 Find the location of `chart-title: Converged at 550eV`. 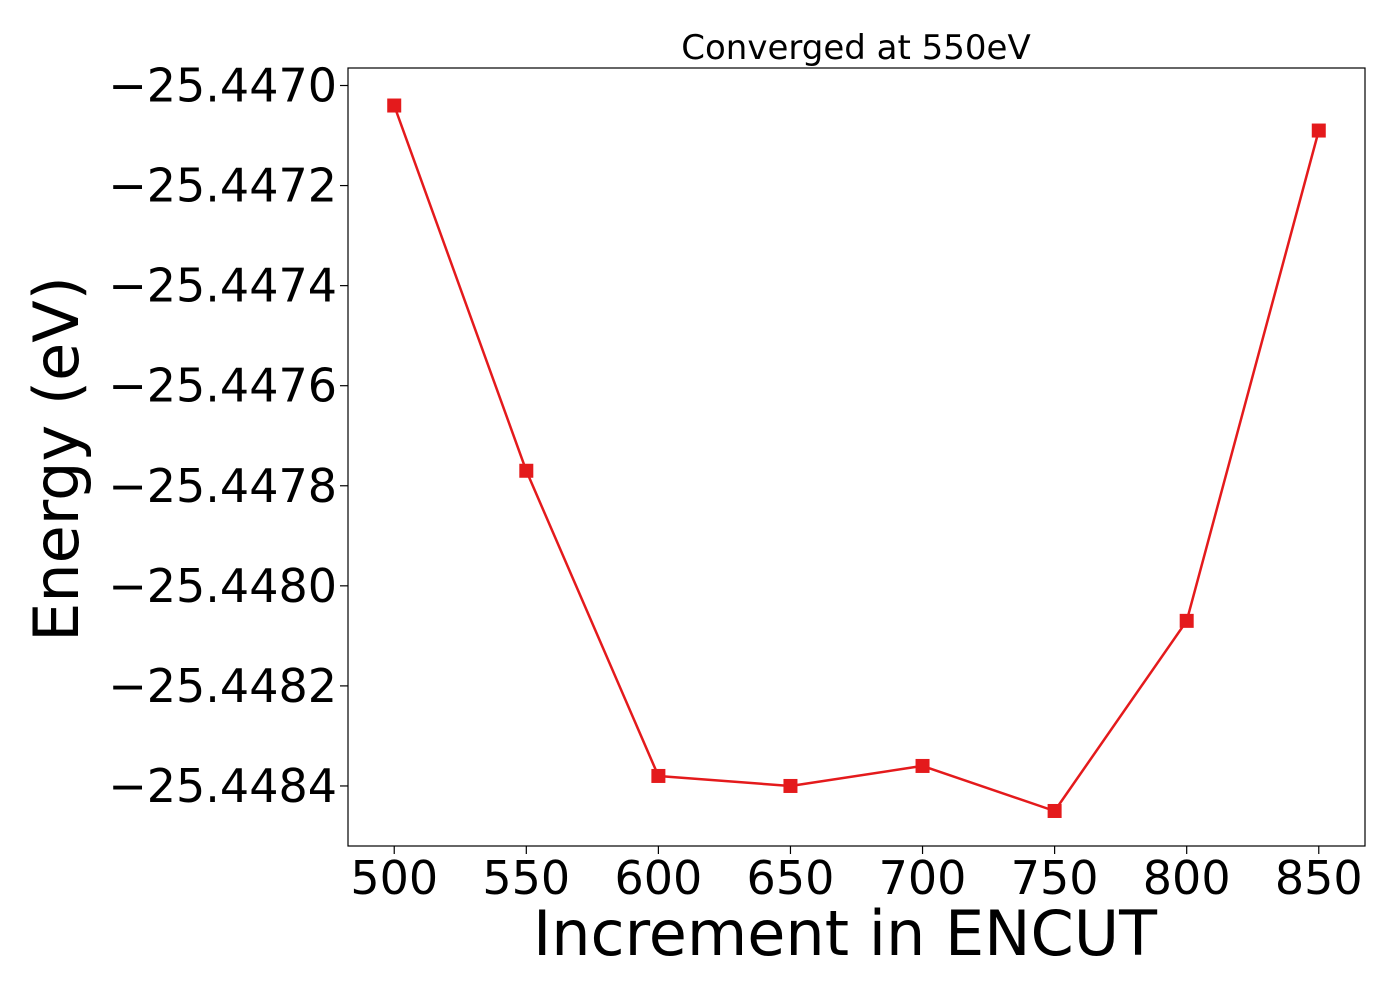

chart-title: Converged at 550eV is located at coordinates (855, 48).